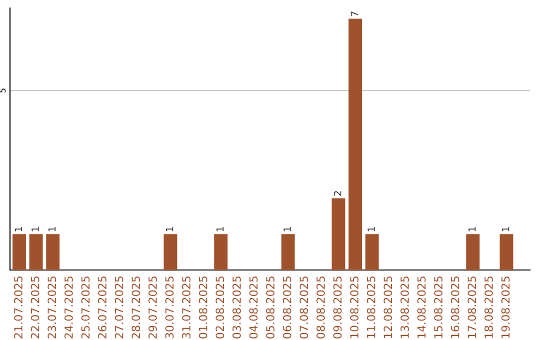 The width and height of the screenshot is (540, 340). I want to click on x-tick-label: 12.08.2025, so click(388, 307).